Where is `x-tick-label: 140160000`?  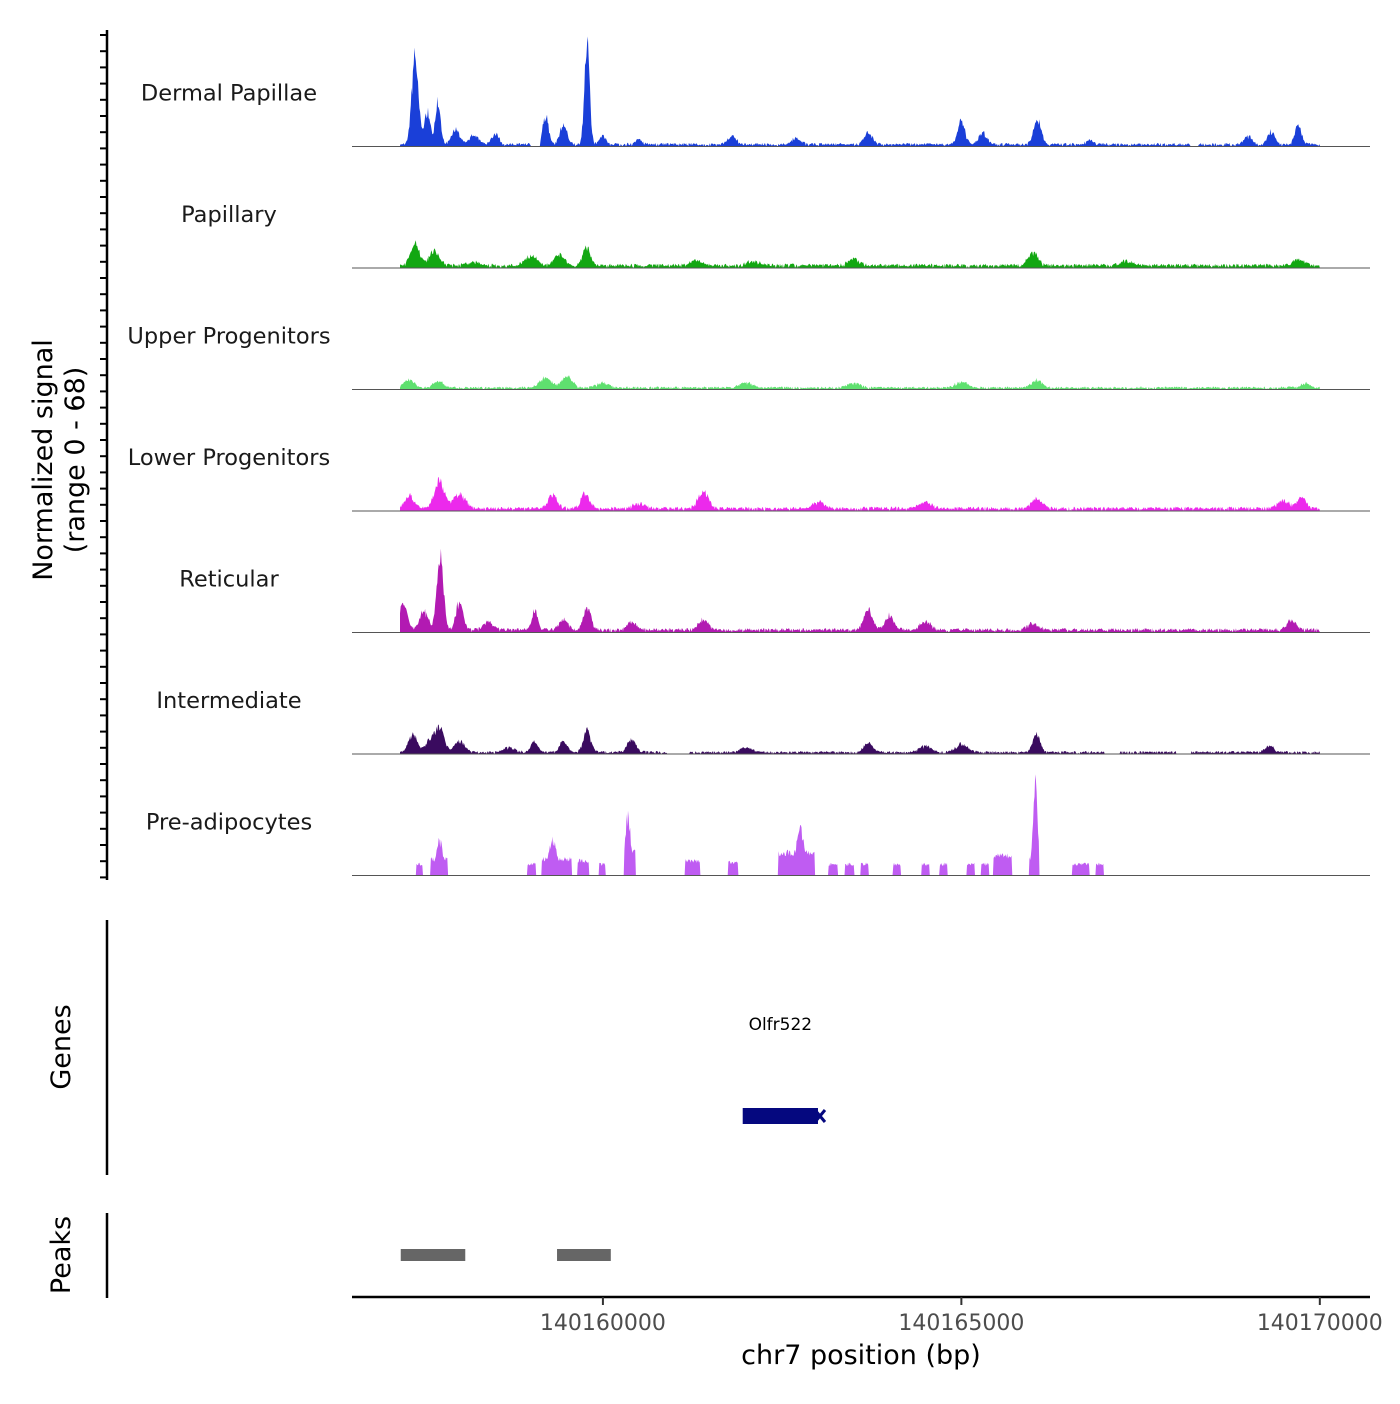
x-tick-label: 140160000 is located at coordinates (603, 1323).